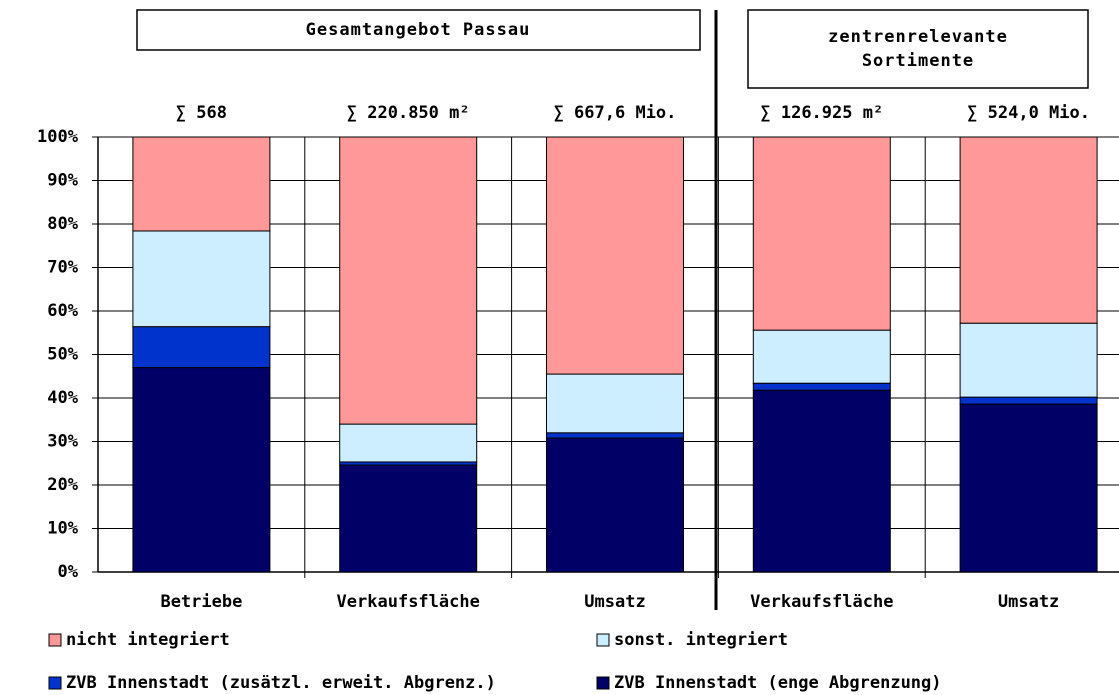 Image resolution: width=1119 pixels, height=695 pixels. I want to click on sum-label: ∑ 220.850 m², so click(408, 113).